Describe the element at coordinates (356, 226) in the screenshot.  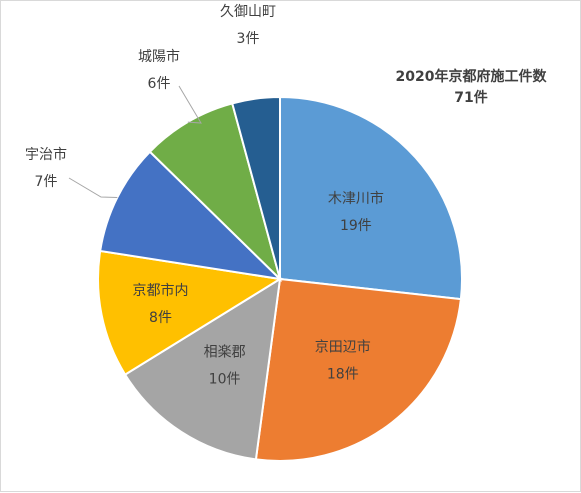
I see `slice-value-label: 19件` at that location.